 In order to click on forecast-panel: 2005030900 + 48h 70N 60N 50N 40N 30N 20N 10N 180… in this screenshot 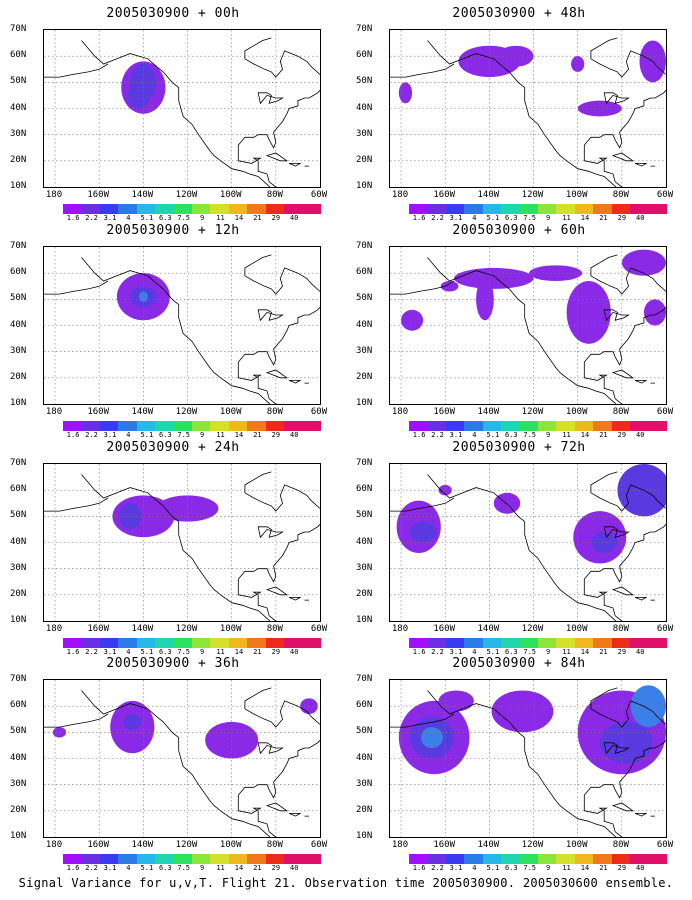, I will do `click(519, 115)`.